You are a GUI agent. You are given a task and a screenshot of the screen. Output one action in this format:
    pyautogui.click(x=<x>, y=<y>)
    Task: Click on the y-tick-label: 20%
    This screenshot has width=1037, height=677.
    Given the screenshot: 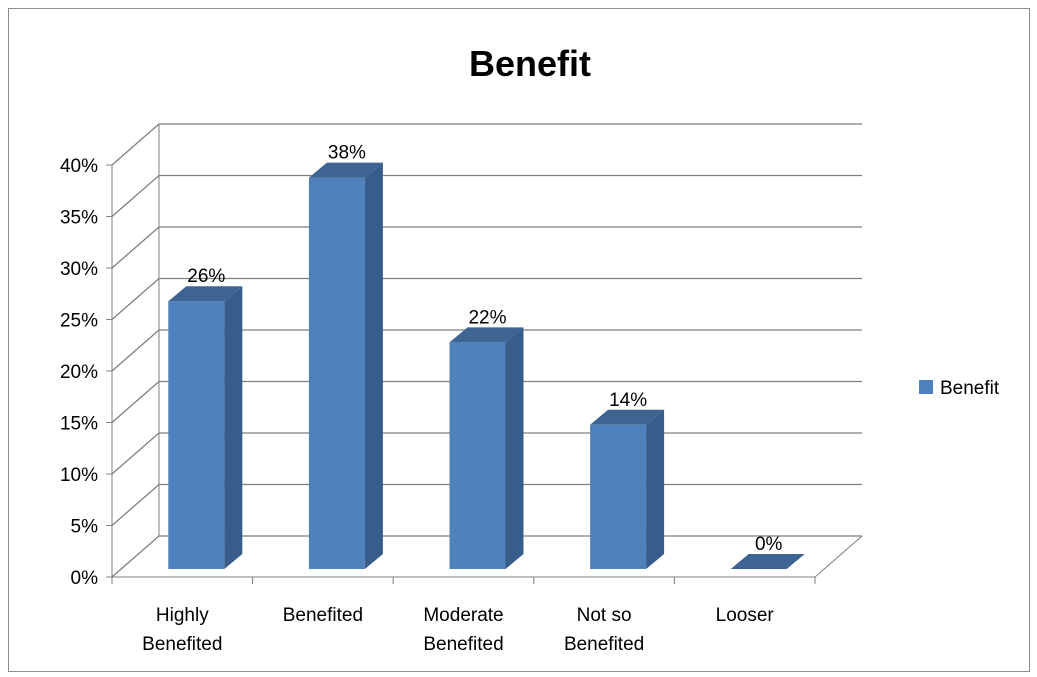 What is the action you would take?
    pyautogui.click(x=79, y=372)
    